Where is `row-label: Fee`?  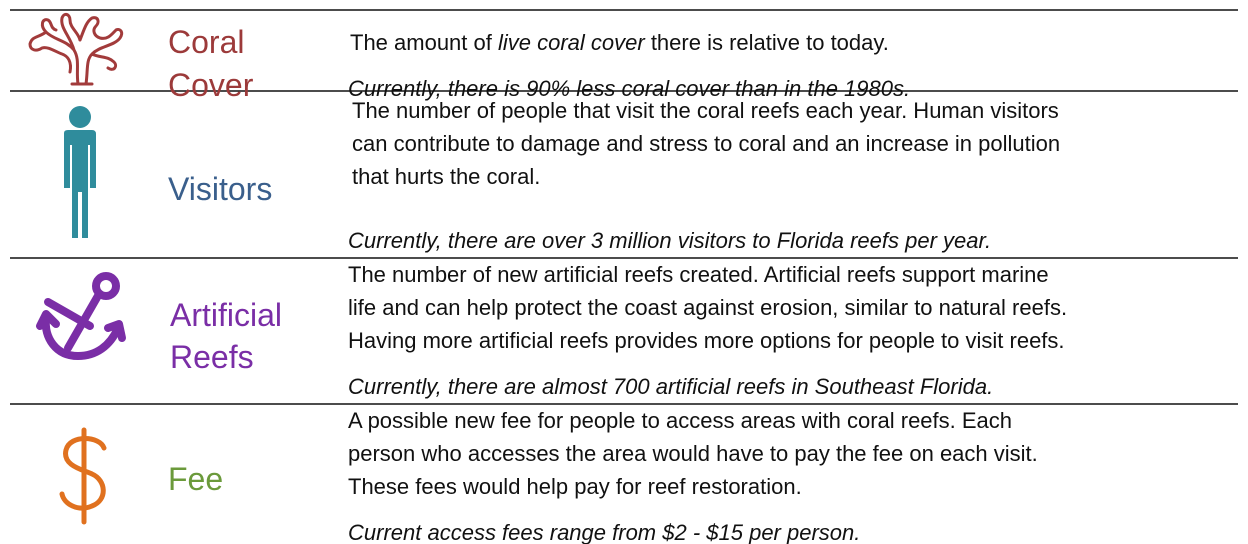
row-label: Fee is located at coordinates (195, 479).